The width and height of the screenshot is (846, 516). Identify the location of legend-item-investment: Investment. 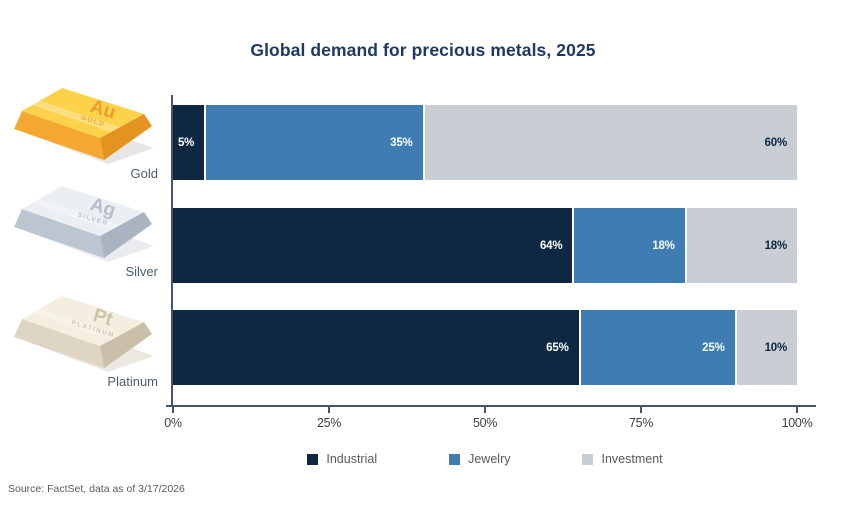
(622, 459).